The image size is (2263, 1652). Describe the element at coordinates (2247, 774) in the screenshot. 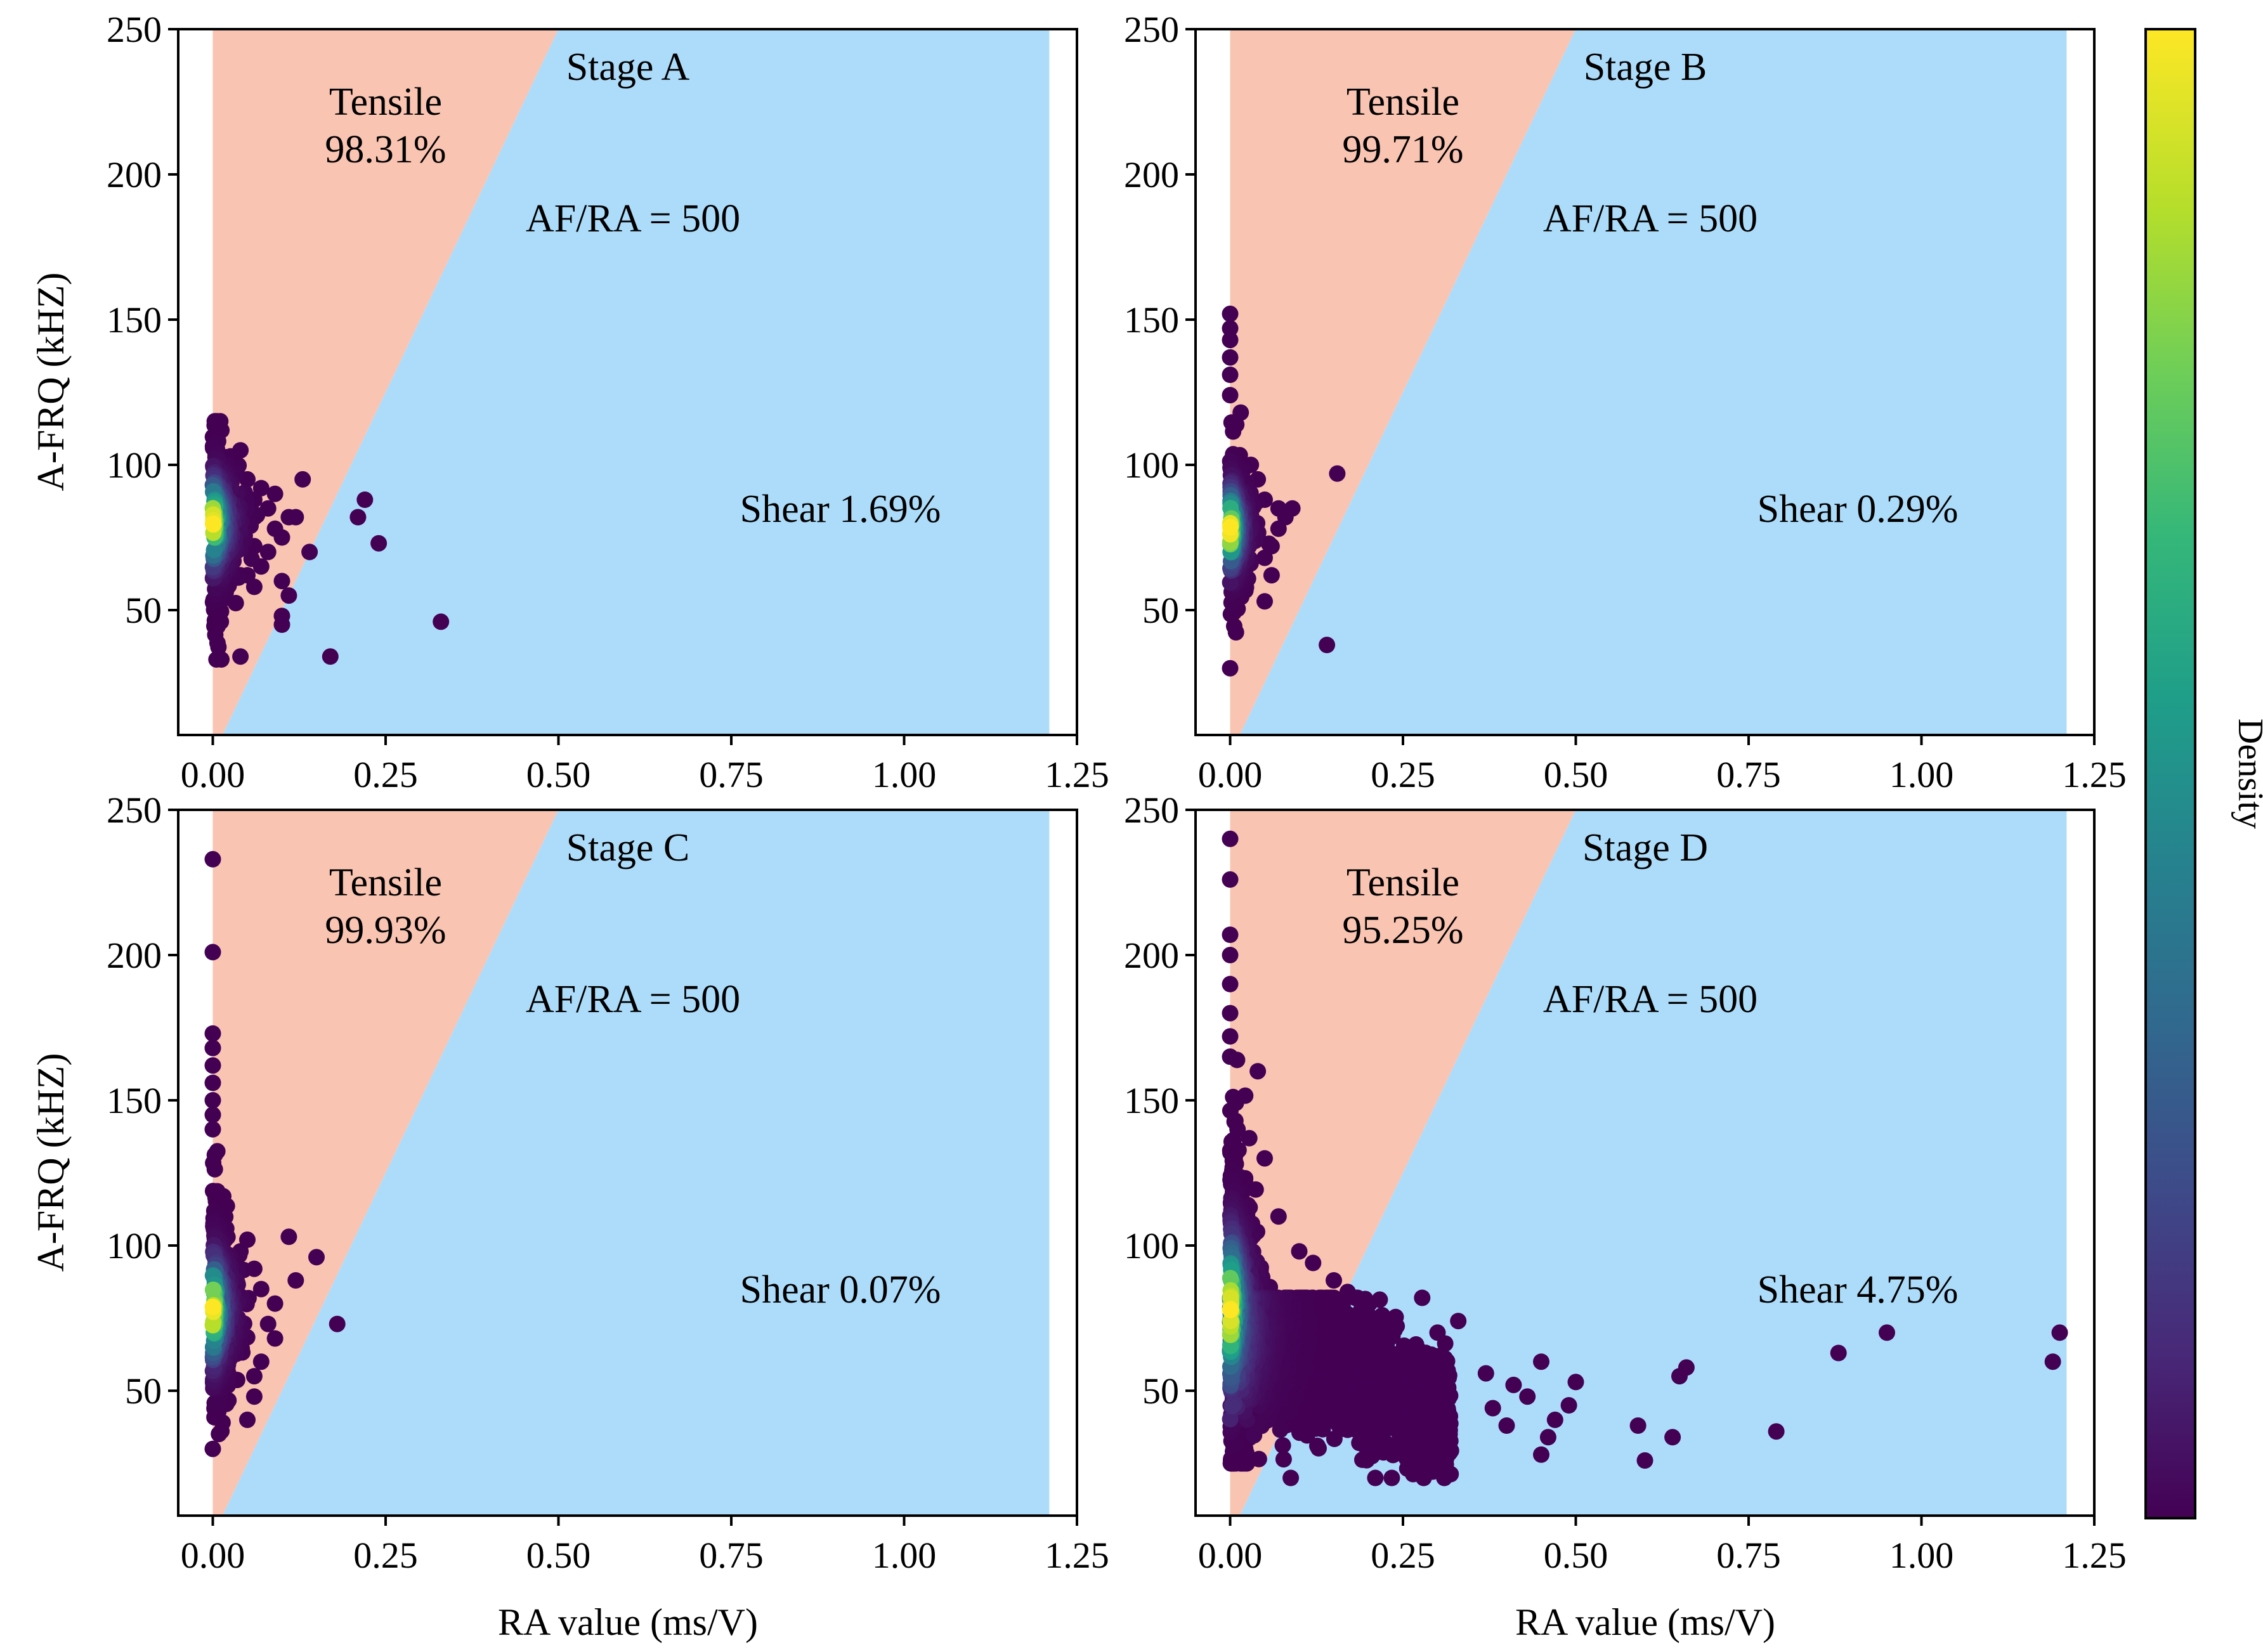

I see `colorbar-label: Density` at that location.